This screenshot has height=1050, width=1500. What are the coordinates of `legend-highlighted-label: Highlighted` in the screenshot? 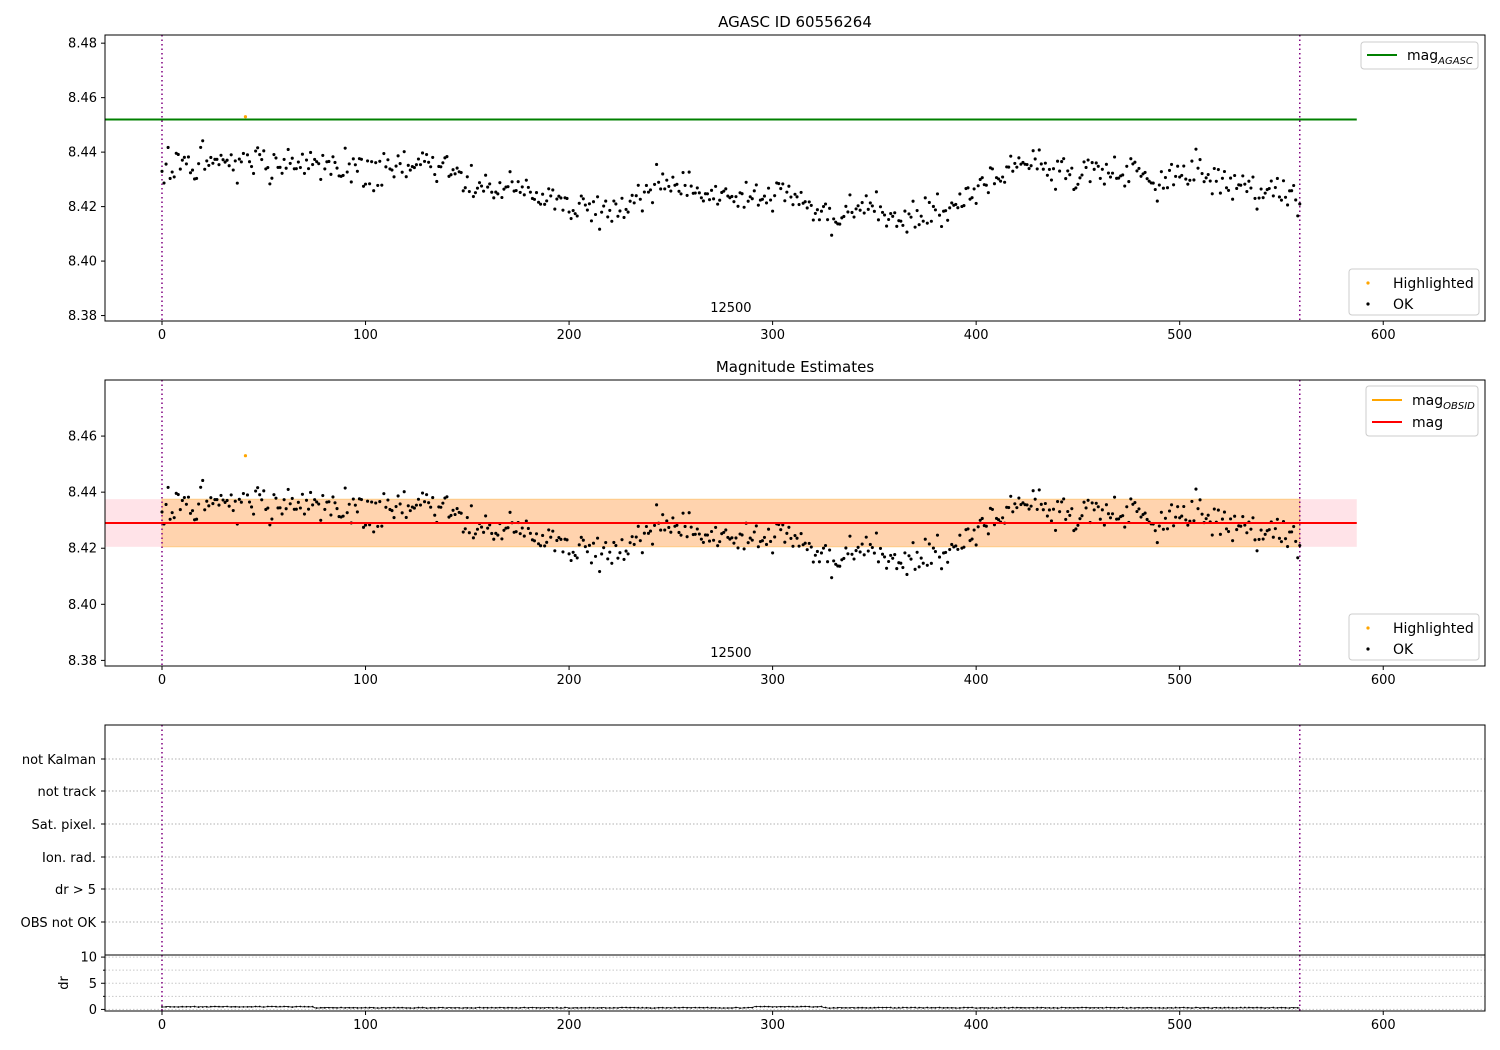 It's located at (1433, 284).